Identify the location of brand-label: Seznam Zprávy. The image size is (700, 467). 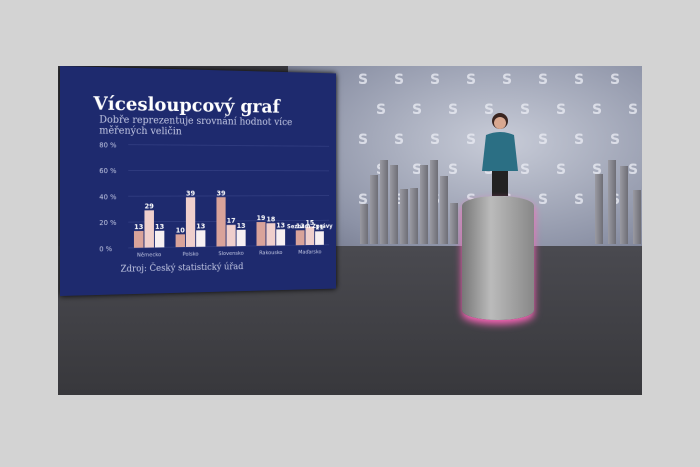
(309, 227).